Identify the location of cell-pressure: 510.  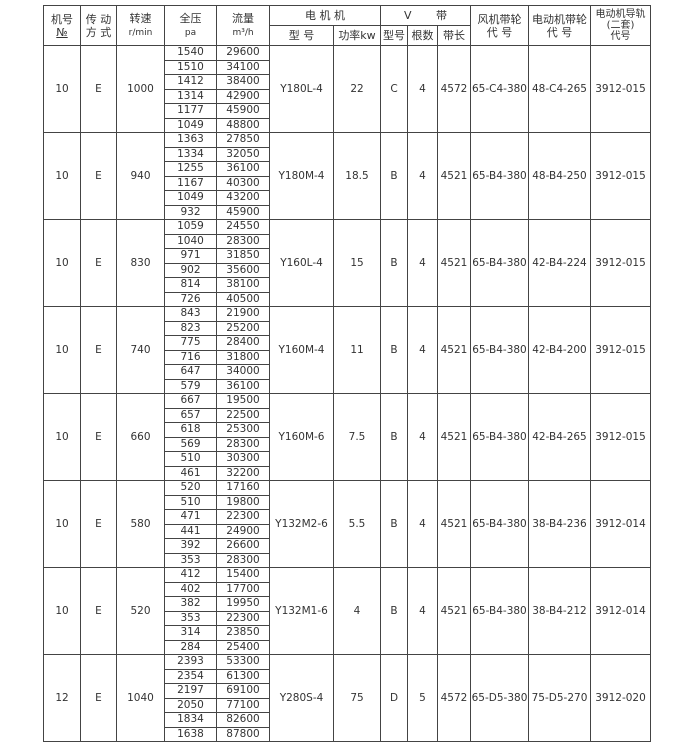
(190, 459).